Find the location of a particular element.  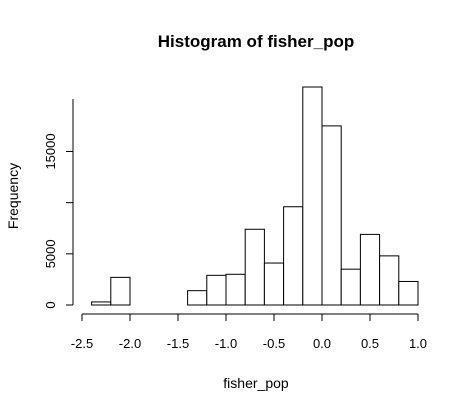

x-tick-label: -1.0 is located at coordinates (226, 343).